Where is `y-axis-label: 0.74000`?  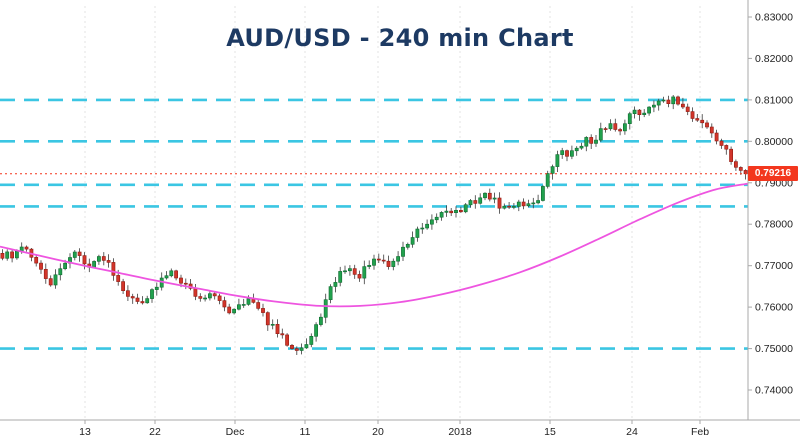
y-axis-label: 0.74000 is located at coordinates (774, 391).